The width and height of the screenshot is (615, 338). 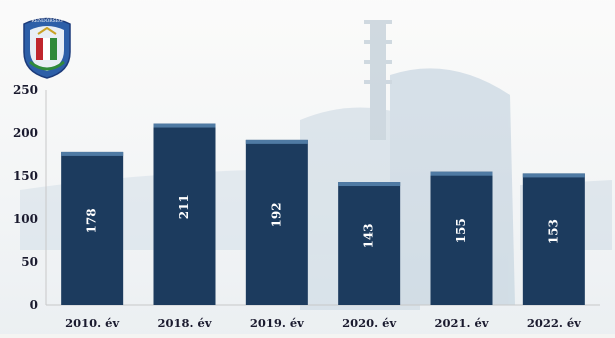 I want to click on x-tick-label: 2021. év, so click(x=461, y=323).